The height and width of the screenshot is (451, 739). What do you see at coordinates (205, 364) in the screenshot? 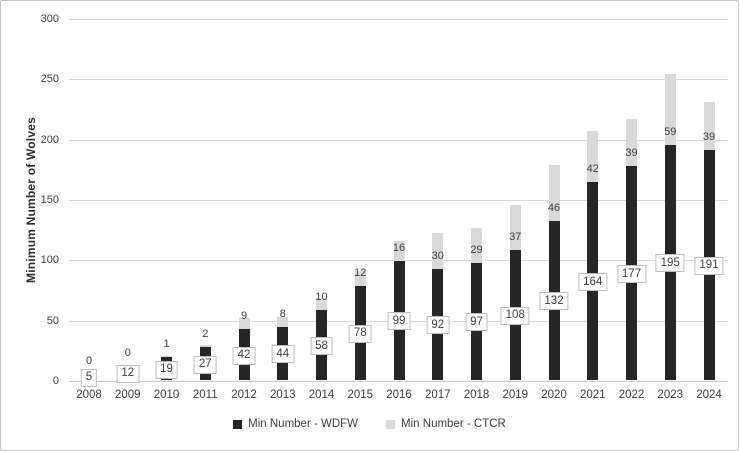
I see `wdfw-value-label-2011: 27` at bounding box center [205, 364].